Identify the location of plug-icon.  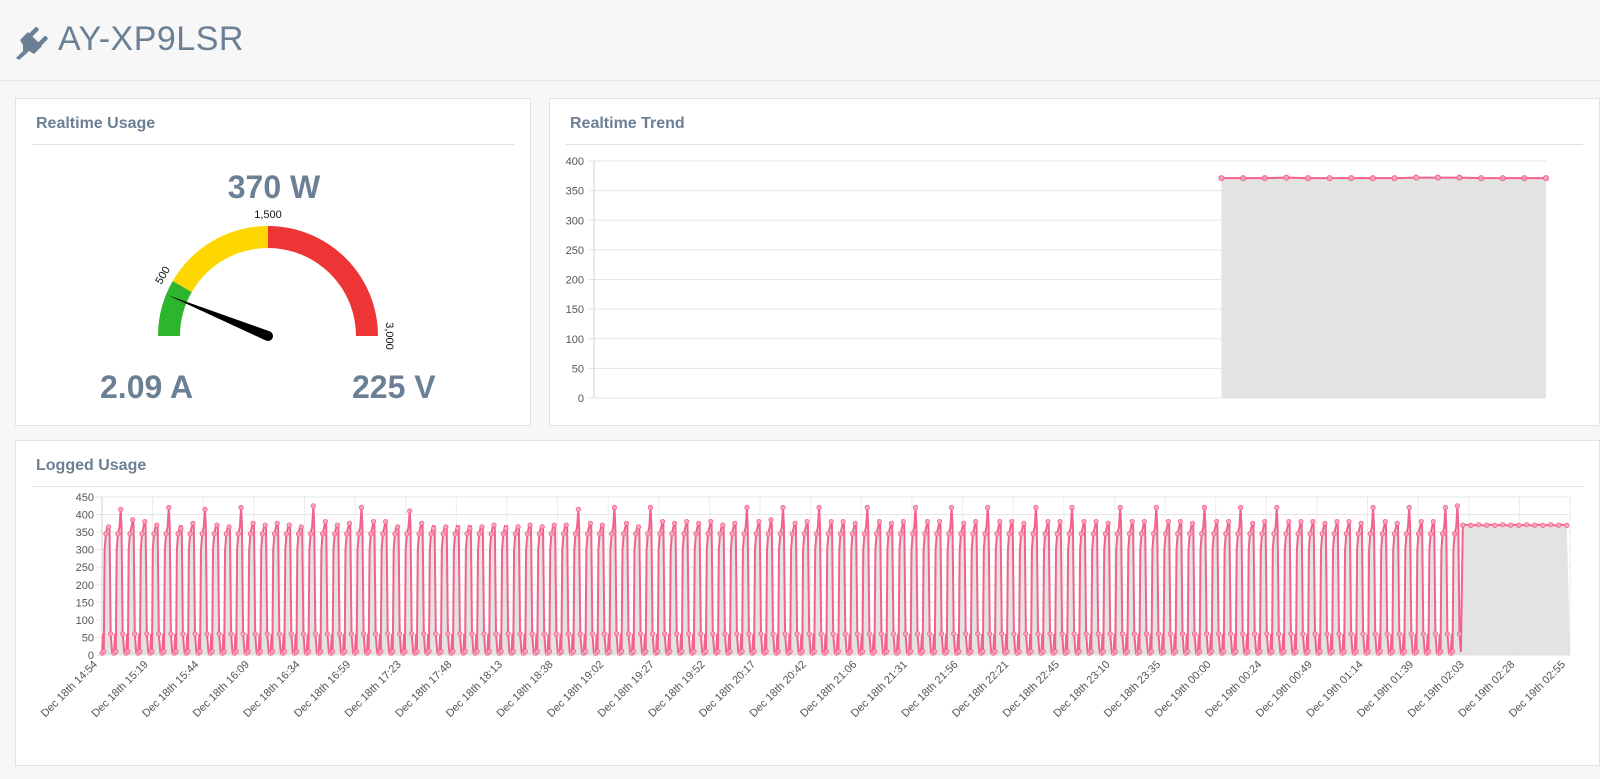
(32, 43).